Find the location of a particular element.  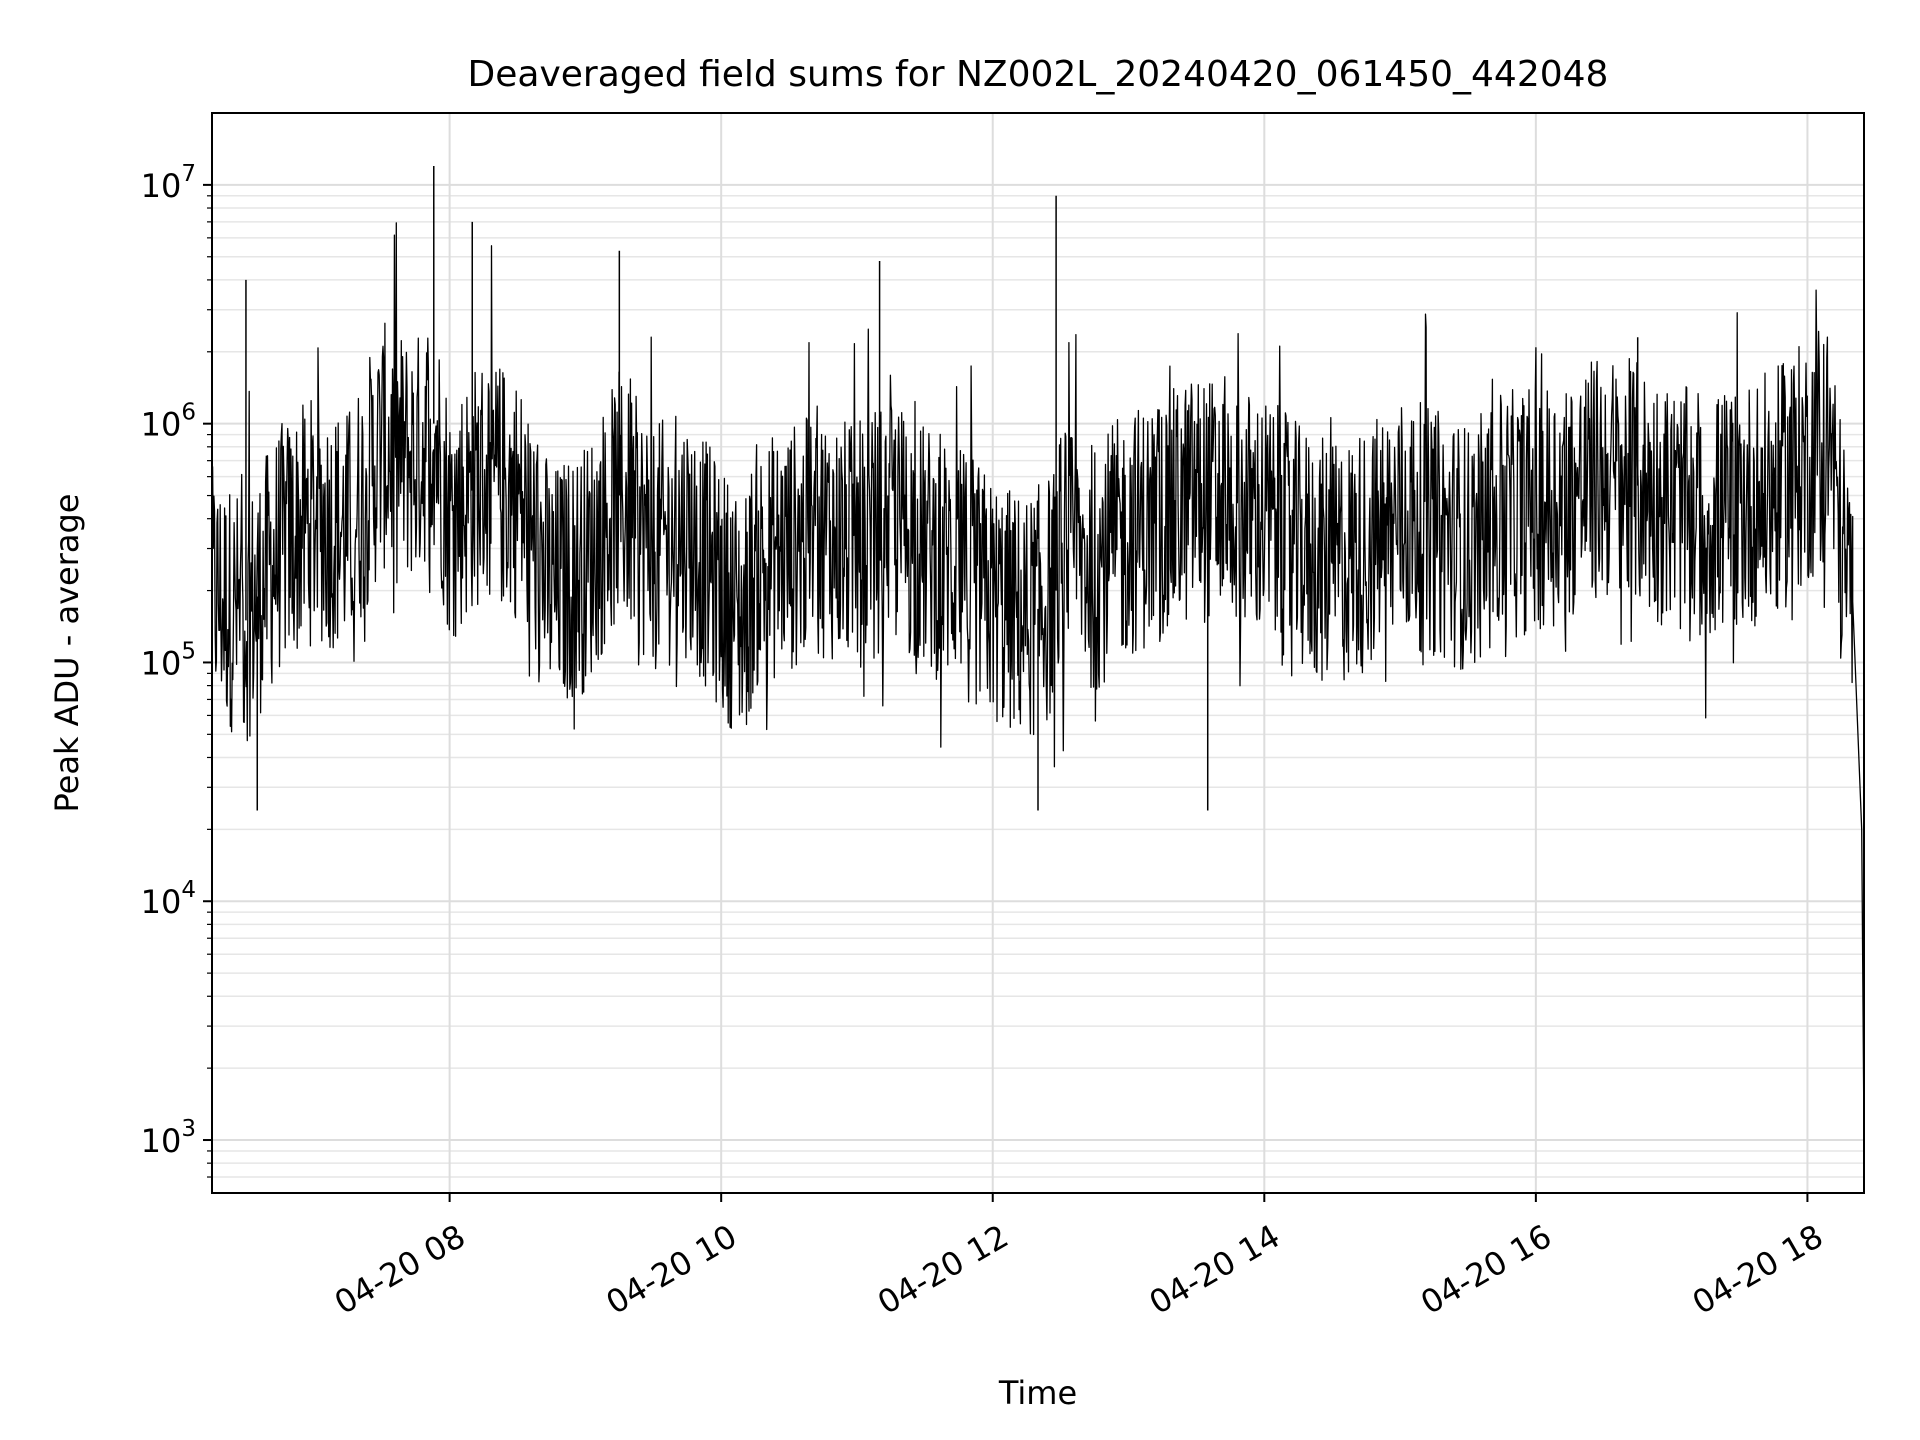

y-axis-label: Peak ADU - average is located at coordinates (67, 653).